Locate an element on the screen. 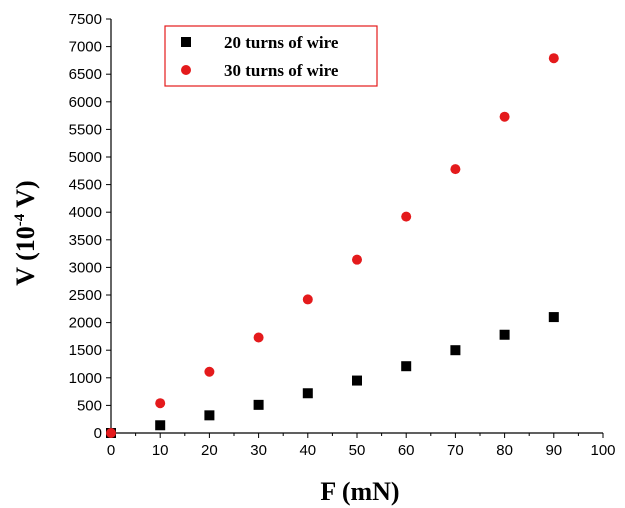 The image size is (625, 508). x-tick-label: 60 is located at coordinates (406, 450).